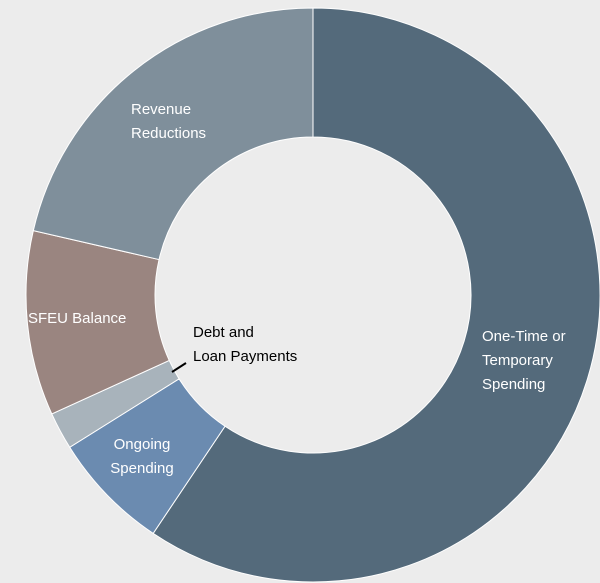 Image resolution: width=600 pixels, height=583 pixels. Describe the element at coordinates (142, 444) in the screenshot. I see `label-line: Ongoing` at that location.